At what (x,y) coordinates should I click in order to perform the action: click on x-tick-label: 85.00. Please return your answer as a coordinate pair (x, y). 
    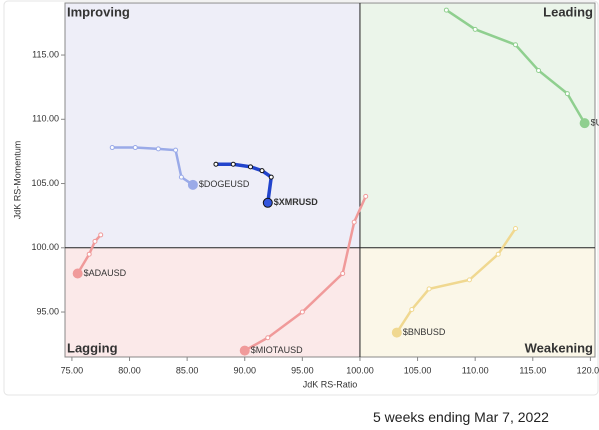
    Looking at the image, I should click on (187, 370).